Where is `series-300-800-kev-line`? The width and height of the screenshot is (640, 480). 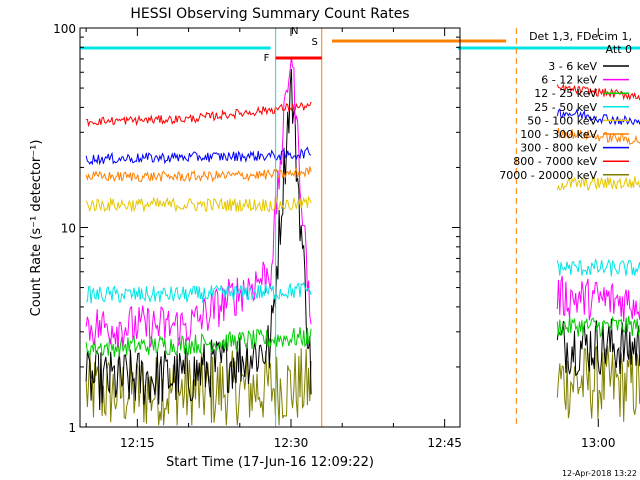
series-300-800-kev-line is located at coordinates (362, 136).